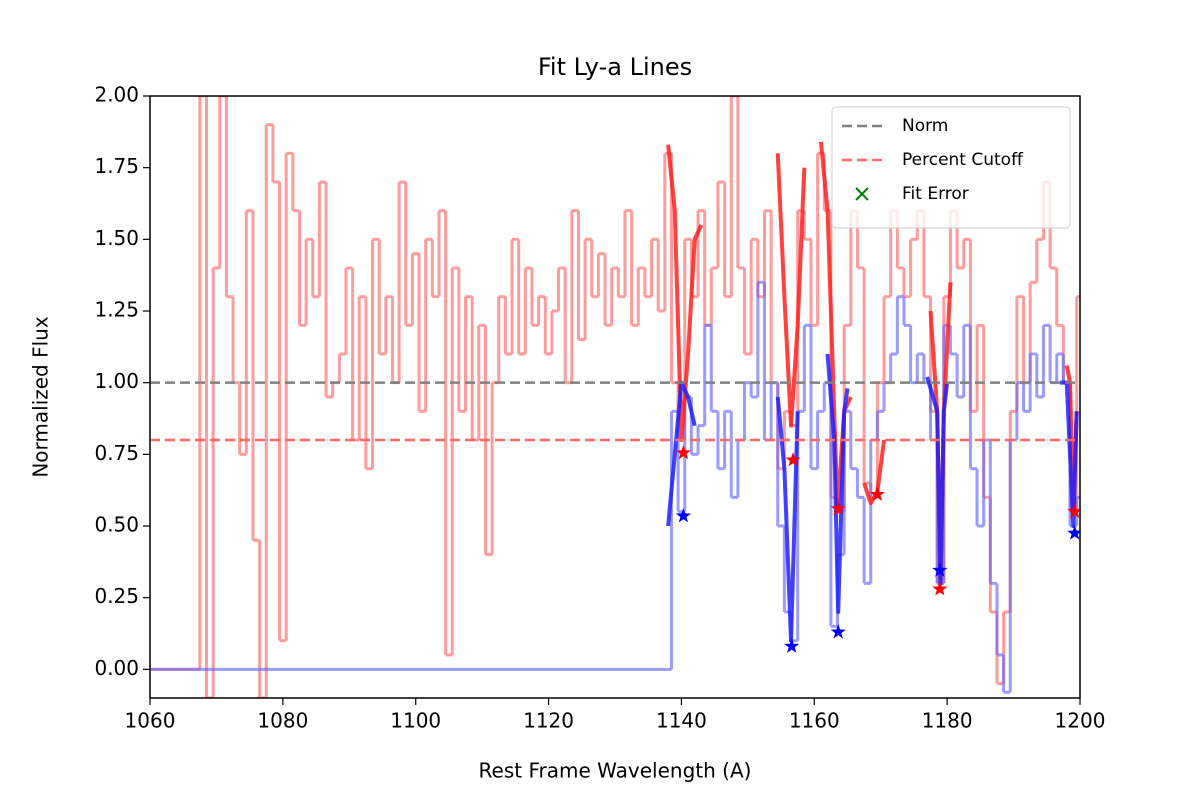 The image size is (1200, 800). I want to click on legend: Norm Percent Cutoff Fit Error, so click(951, 167).